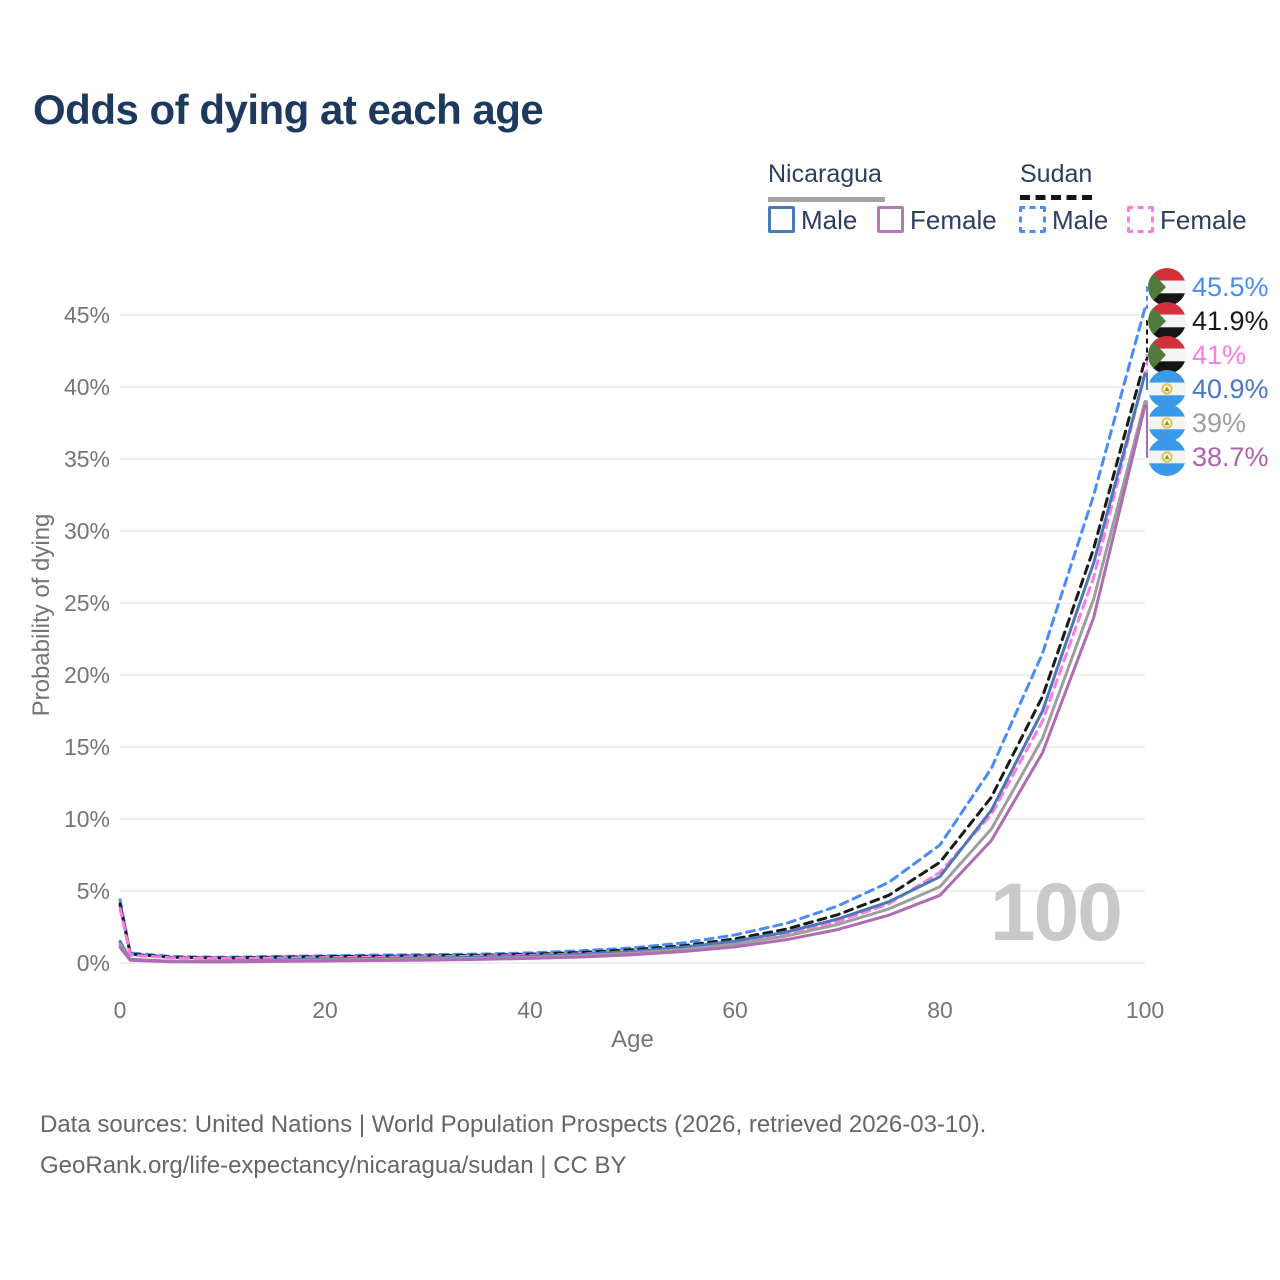  Describe the element at coordinates (87, 387) in the screenshot. I see `y-tick-label: 40%` at that location.